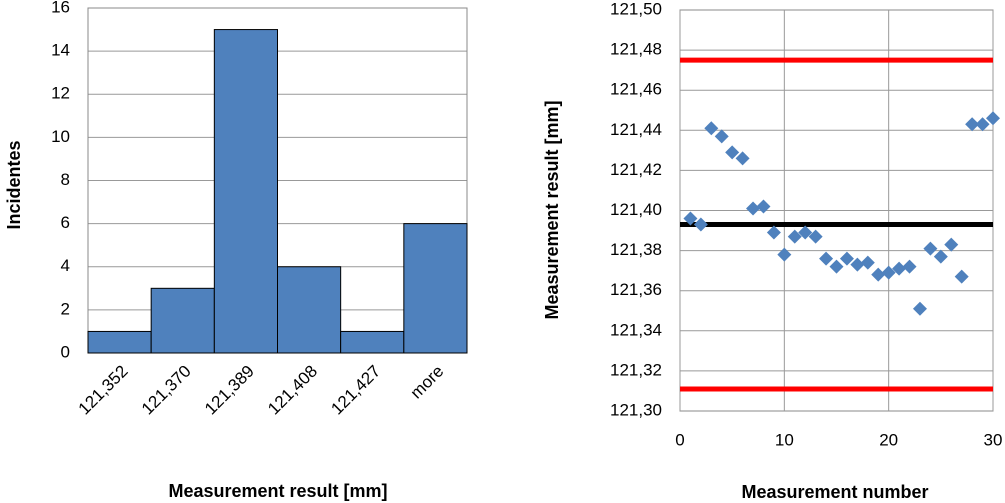 Image resolution: width=1005 pixels, height=503 pixels. Describe the element at coordinates (103, 390) in the screenshot. I see `x-tick-label: 121,352` at that location.